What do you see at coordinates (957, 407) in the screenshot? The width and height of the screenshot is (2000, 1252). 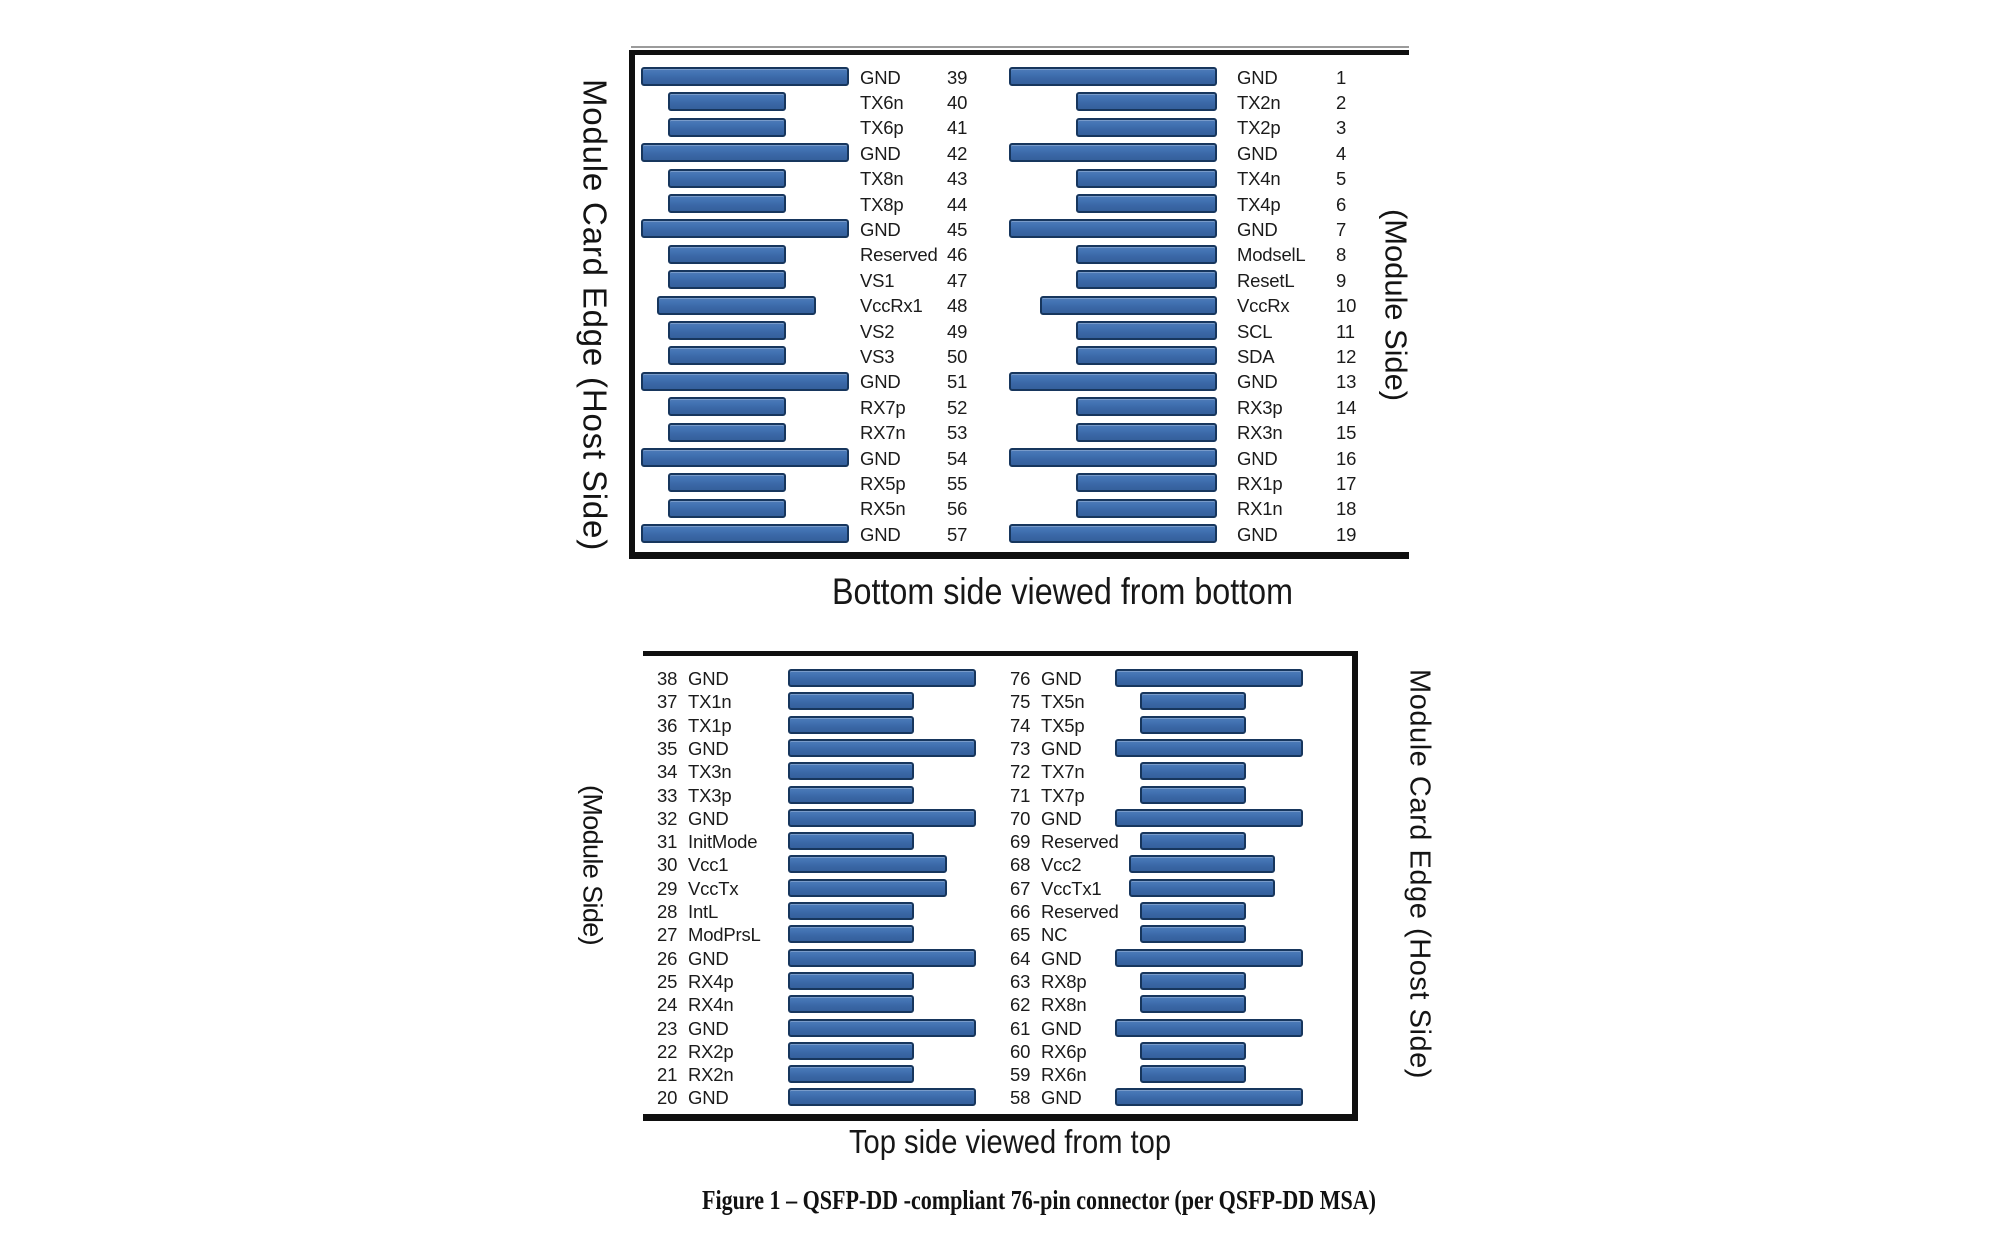 I see `pin-number: 52` at bounding box center [957, 407].